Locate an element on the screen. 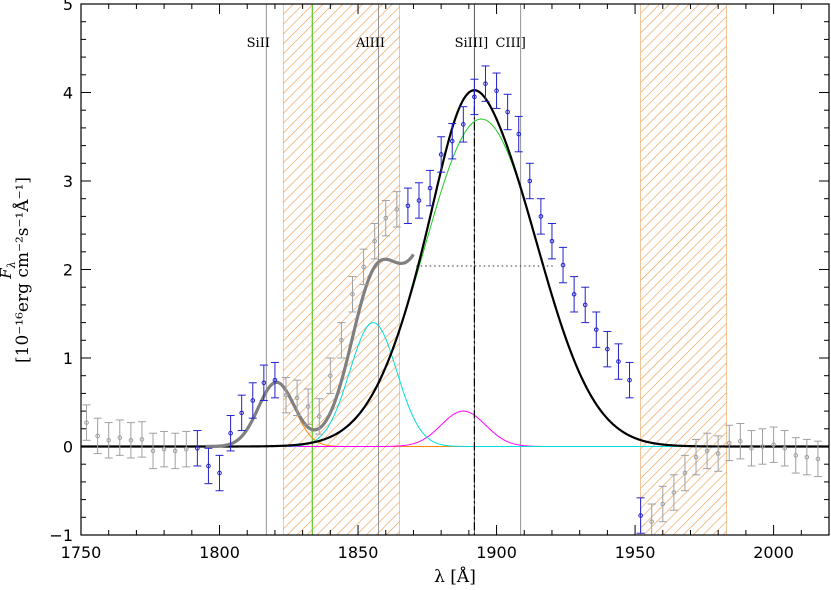 The height and width of the screenshot is (590, 831). y-axis-symbol-sub: λ is located at coordinates (11, 265).